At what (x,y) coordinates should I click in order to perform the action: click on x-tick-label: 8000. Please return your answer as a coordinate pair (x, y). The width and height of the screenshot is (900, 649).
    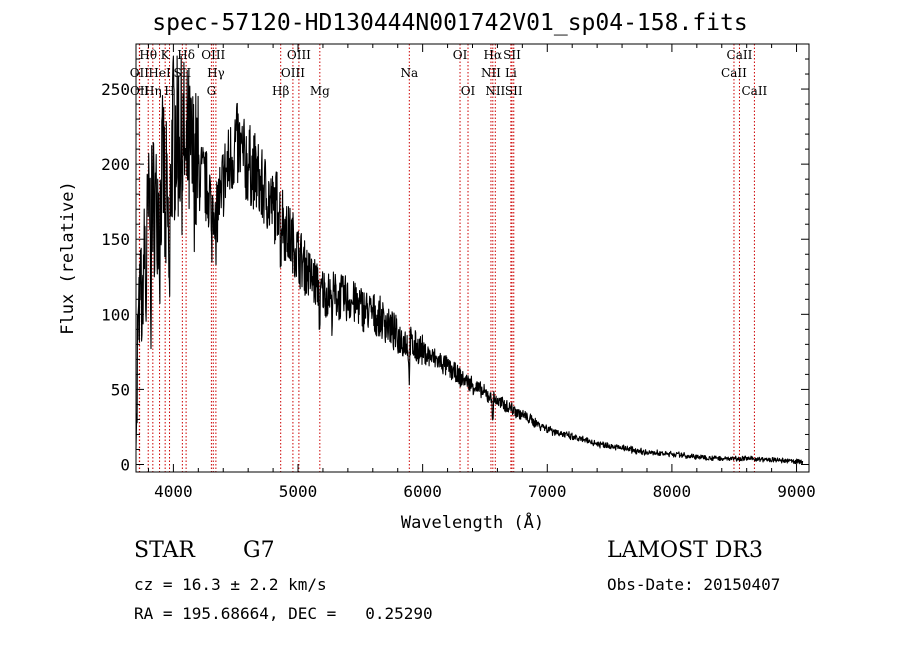
    Looking at the image, I should click on (672, 491).